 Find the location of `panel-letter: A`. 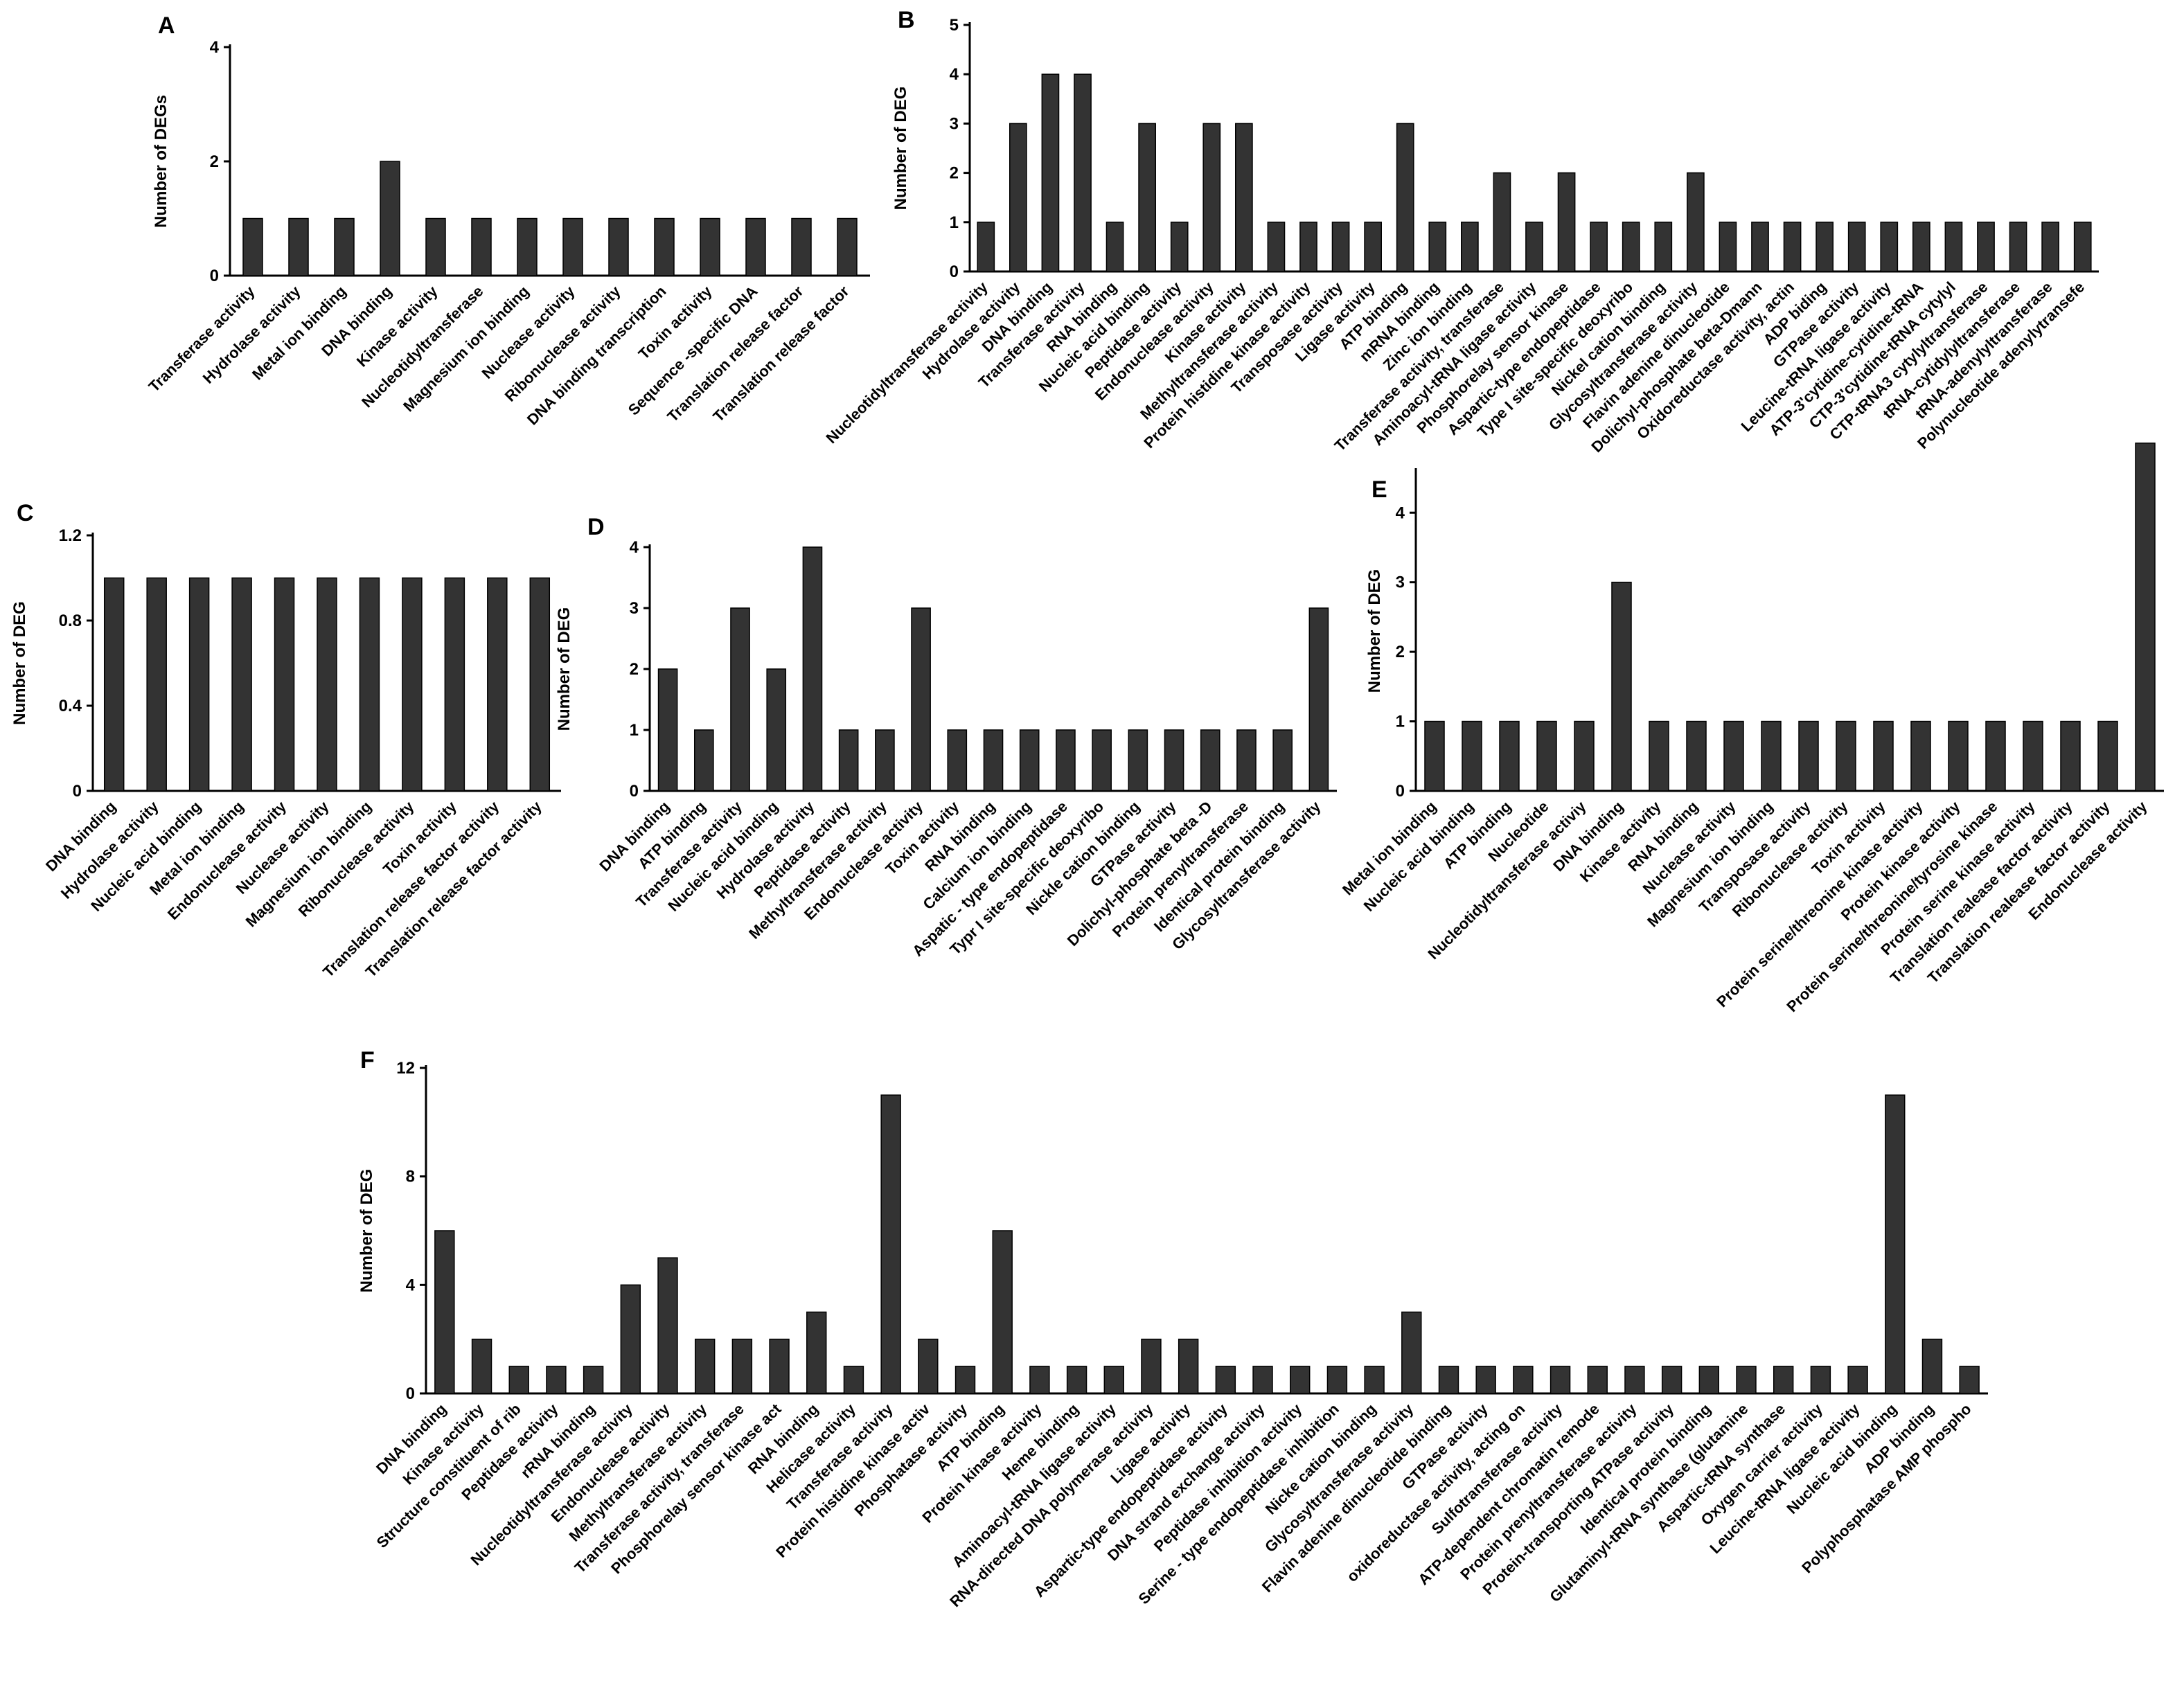

panel-letter: A is located at coordinates (166, 25).